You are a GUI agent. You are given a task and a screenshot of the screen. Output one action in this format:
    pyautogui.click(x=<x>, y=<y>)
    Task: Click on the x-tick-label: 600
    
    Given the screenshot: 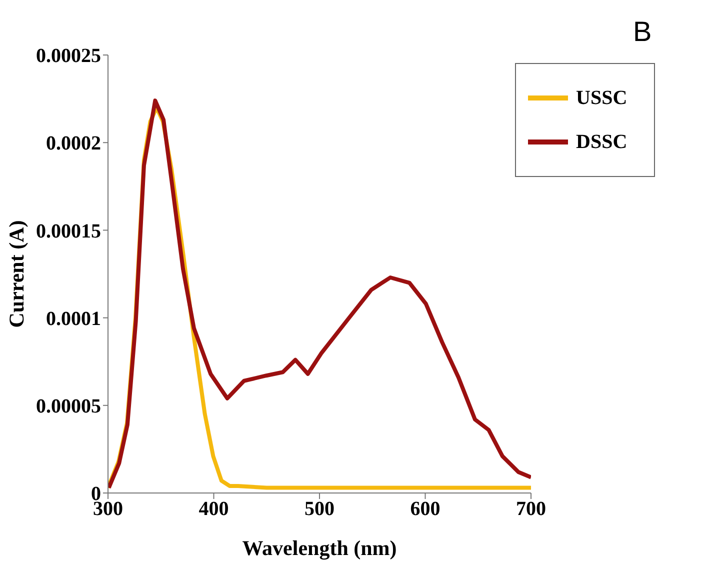 What is the action you would take?
    pyautogui.click(x=425, y=509)
    